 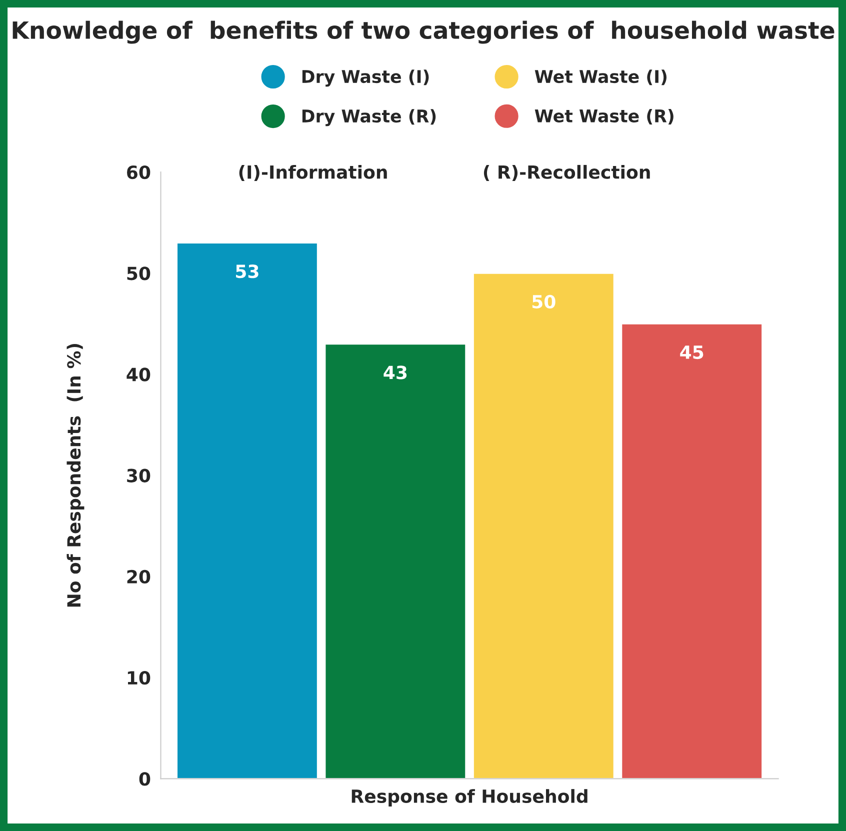 What do you see at coordinates (365, 78) in the screenshot?
I see `legend-label: Dry Waste (I)` at bounding box center [365, 78].